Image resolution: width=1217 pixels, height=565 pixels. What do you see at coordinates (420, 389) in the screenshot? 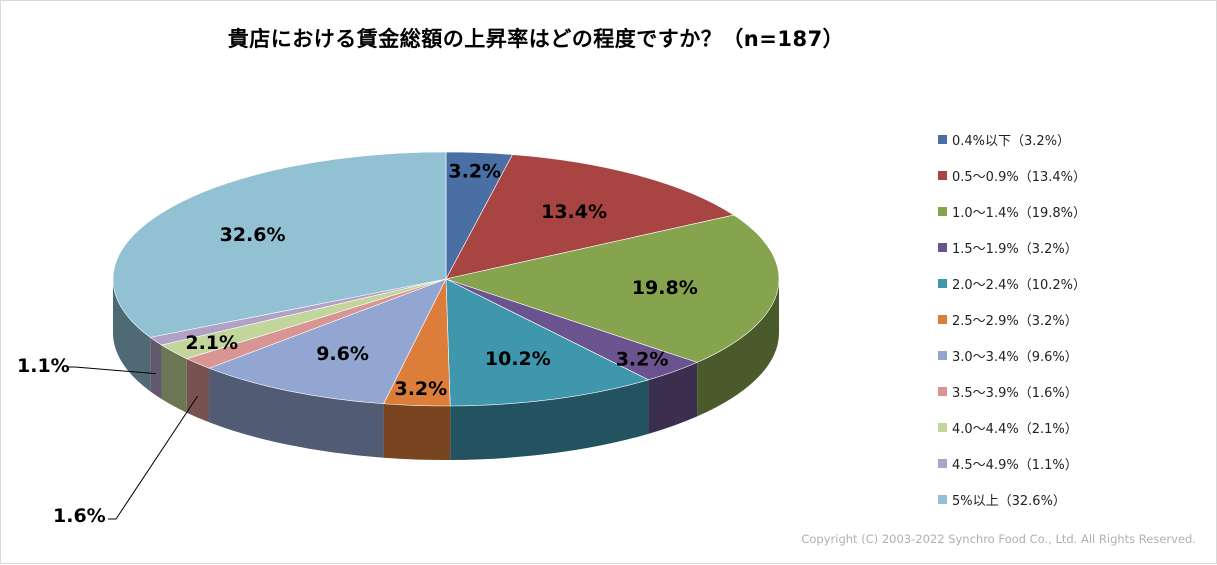
I see `data-label-5: 3.2%` at bounding box center [420, 389].